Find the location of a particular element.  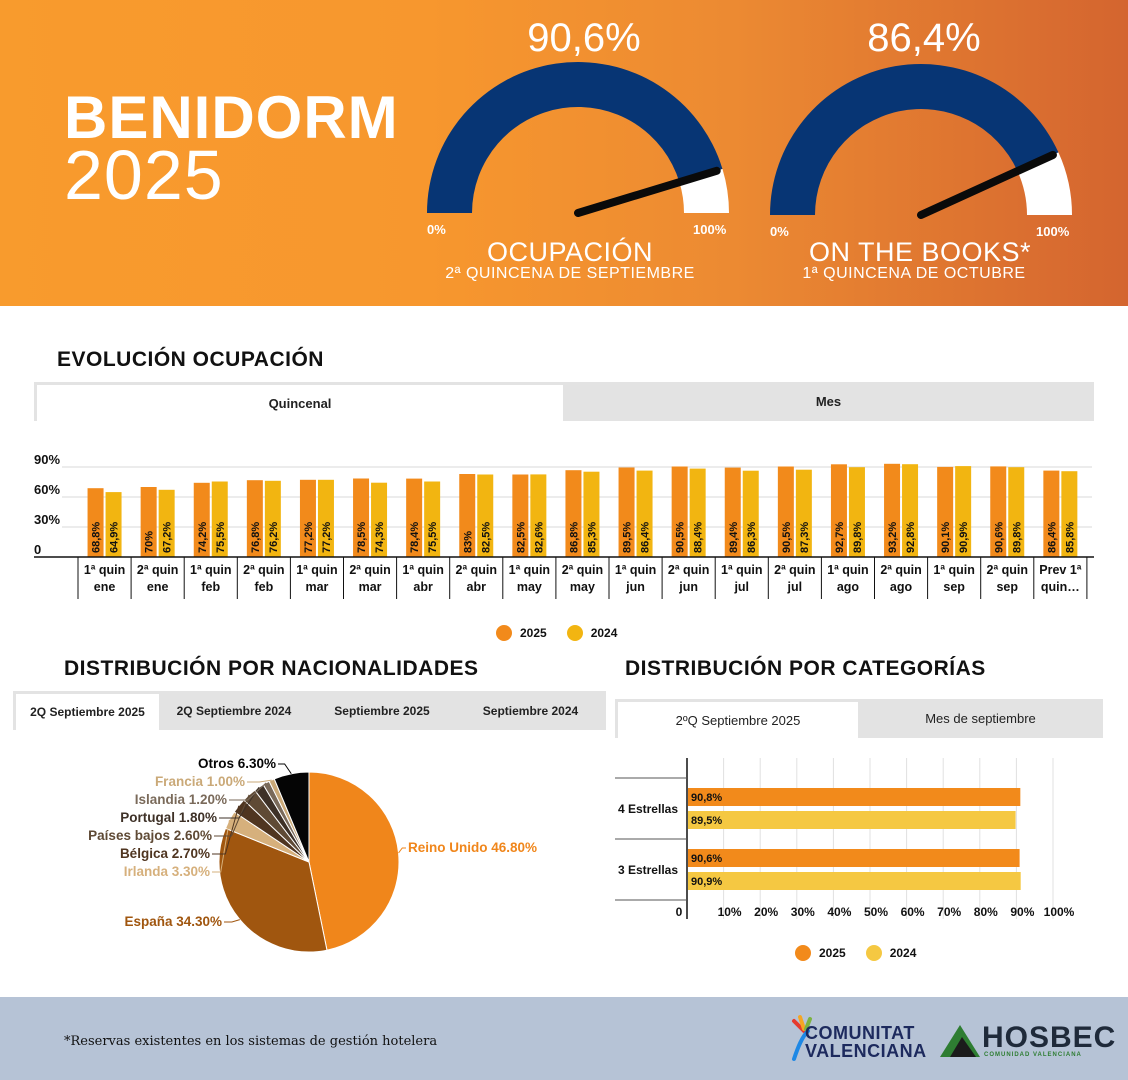

tab-2q-sep-2025-cat: 2ºQ Septiembre 2025 is located at coordinates (738, 720).